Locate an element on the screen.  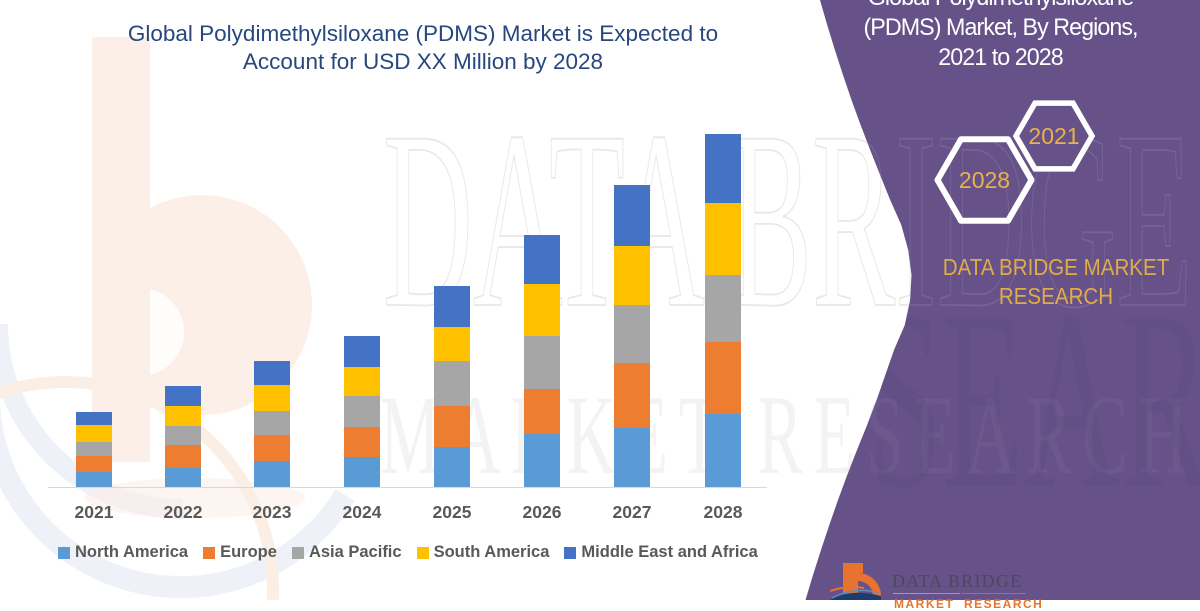
svg-text: 2028 is located at coordinates (984, 180).